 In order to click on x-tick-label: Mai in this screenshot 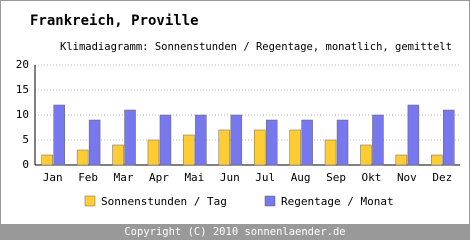, I will do `click(194, 177)`.